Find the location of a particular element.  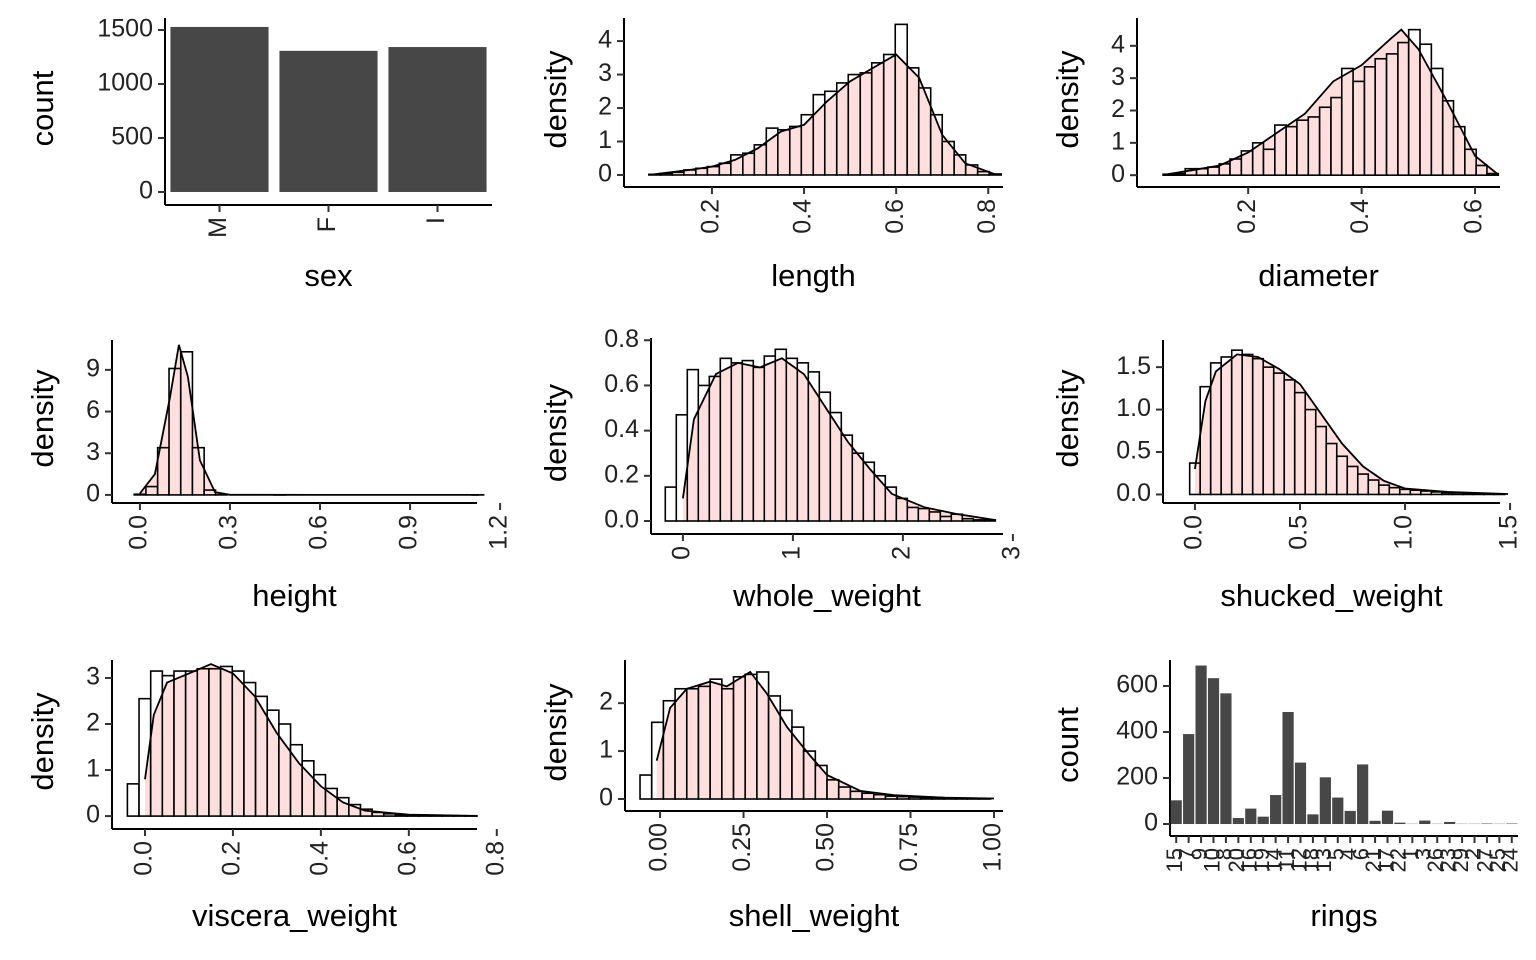

x-tick-label: 8 is located at coordinates (1224, 854).